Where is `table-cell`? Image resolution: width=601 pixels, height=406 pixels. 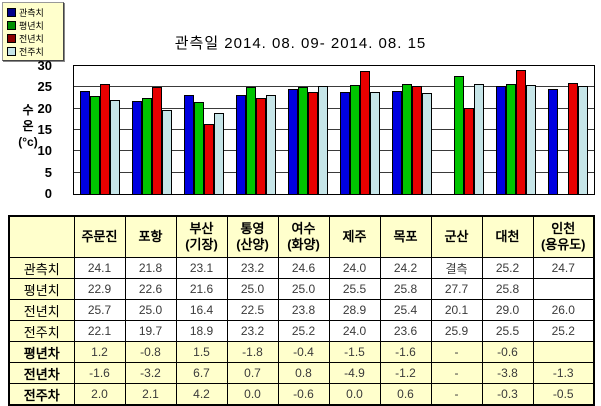 table-cell is located at coordinates (563, 352).